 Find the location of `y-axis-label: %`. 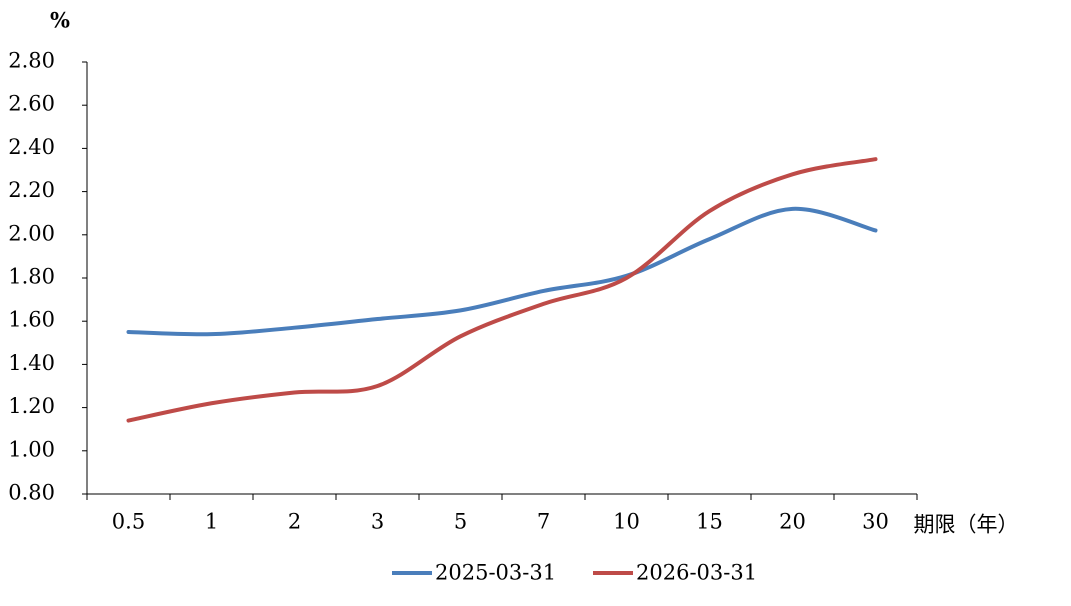

y-axis-label: % is located at coordinates (60, 20).